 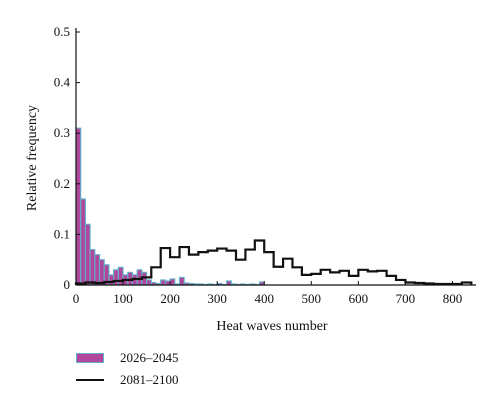 What do you see at coordinates (62, 31) in the screenshot?
I see `y-tick-label: 0.5` at bounding box center [62, 31].